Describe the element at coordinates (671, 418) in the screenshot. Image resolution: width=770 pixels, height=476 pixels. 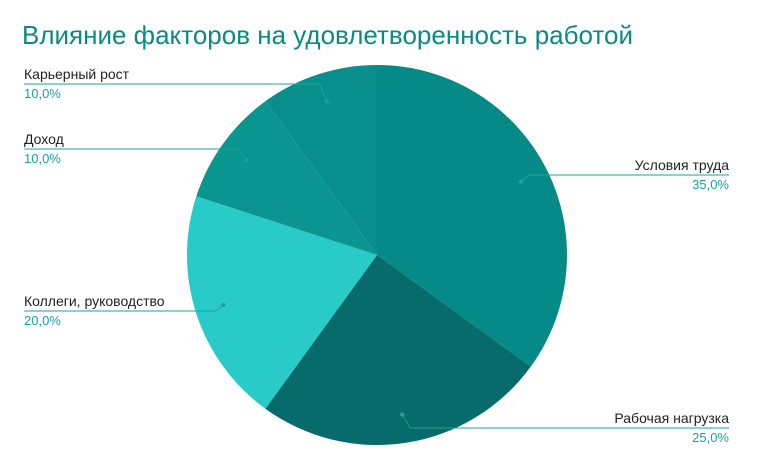
I see `slice-label: Рабочая нагрузка` at that location.